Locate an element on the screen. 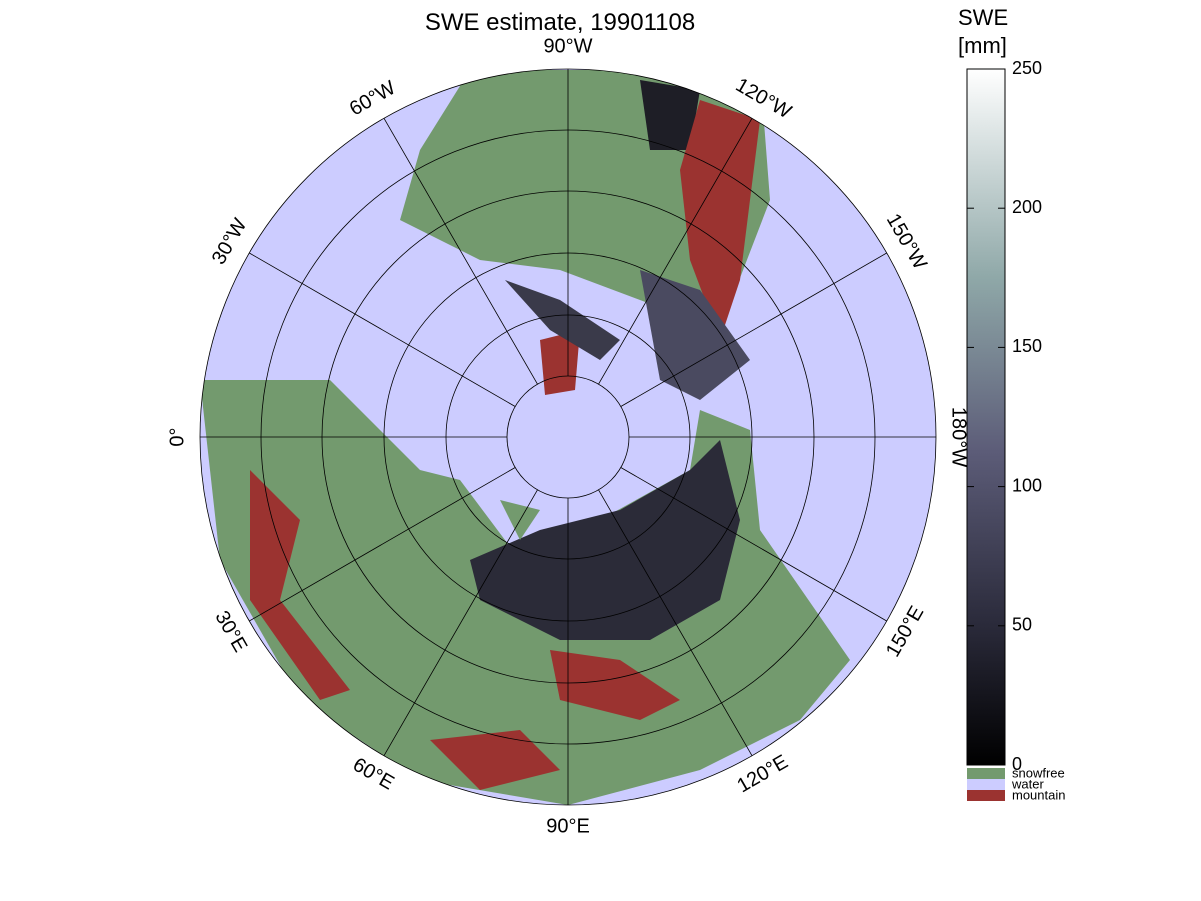 This screenshot has height=901, width=1201. longitude-label: 60°E is located at coordinates (373, 774).